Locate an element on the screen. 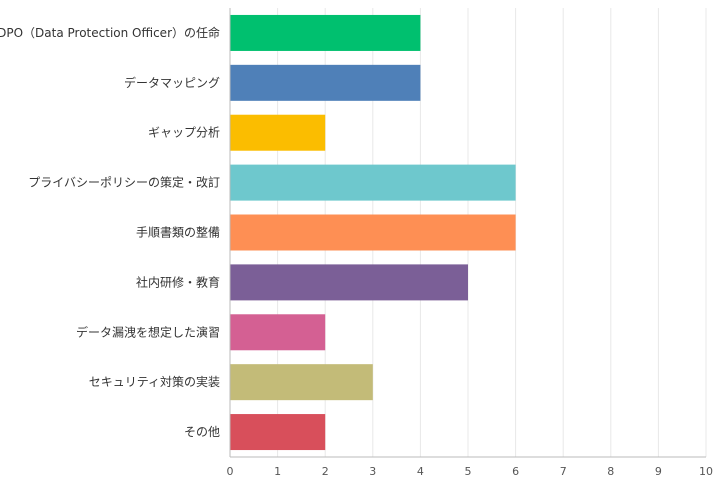 The width and height of the screenshot is (717, 495). x-tick-label-4: 4 is located at coordinates (420, 471).